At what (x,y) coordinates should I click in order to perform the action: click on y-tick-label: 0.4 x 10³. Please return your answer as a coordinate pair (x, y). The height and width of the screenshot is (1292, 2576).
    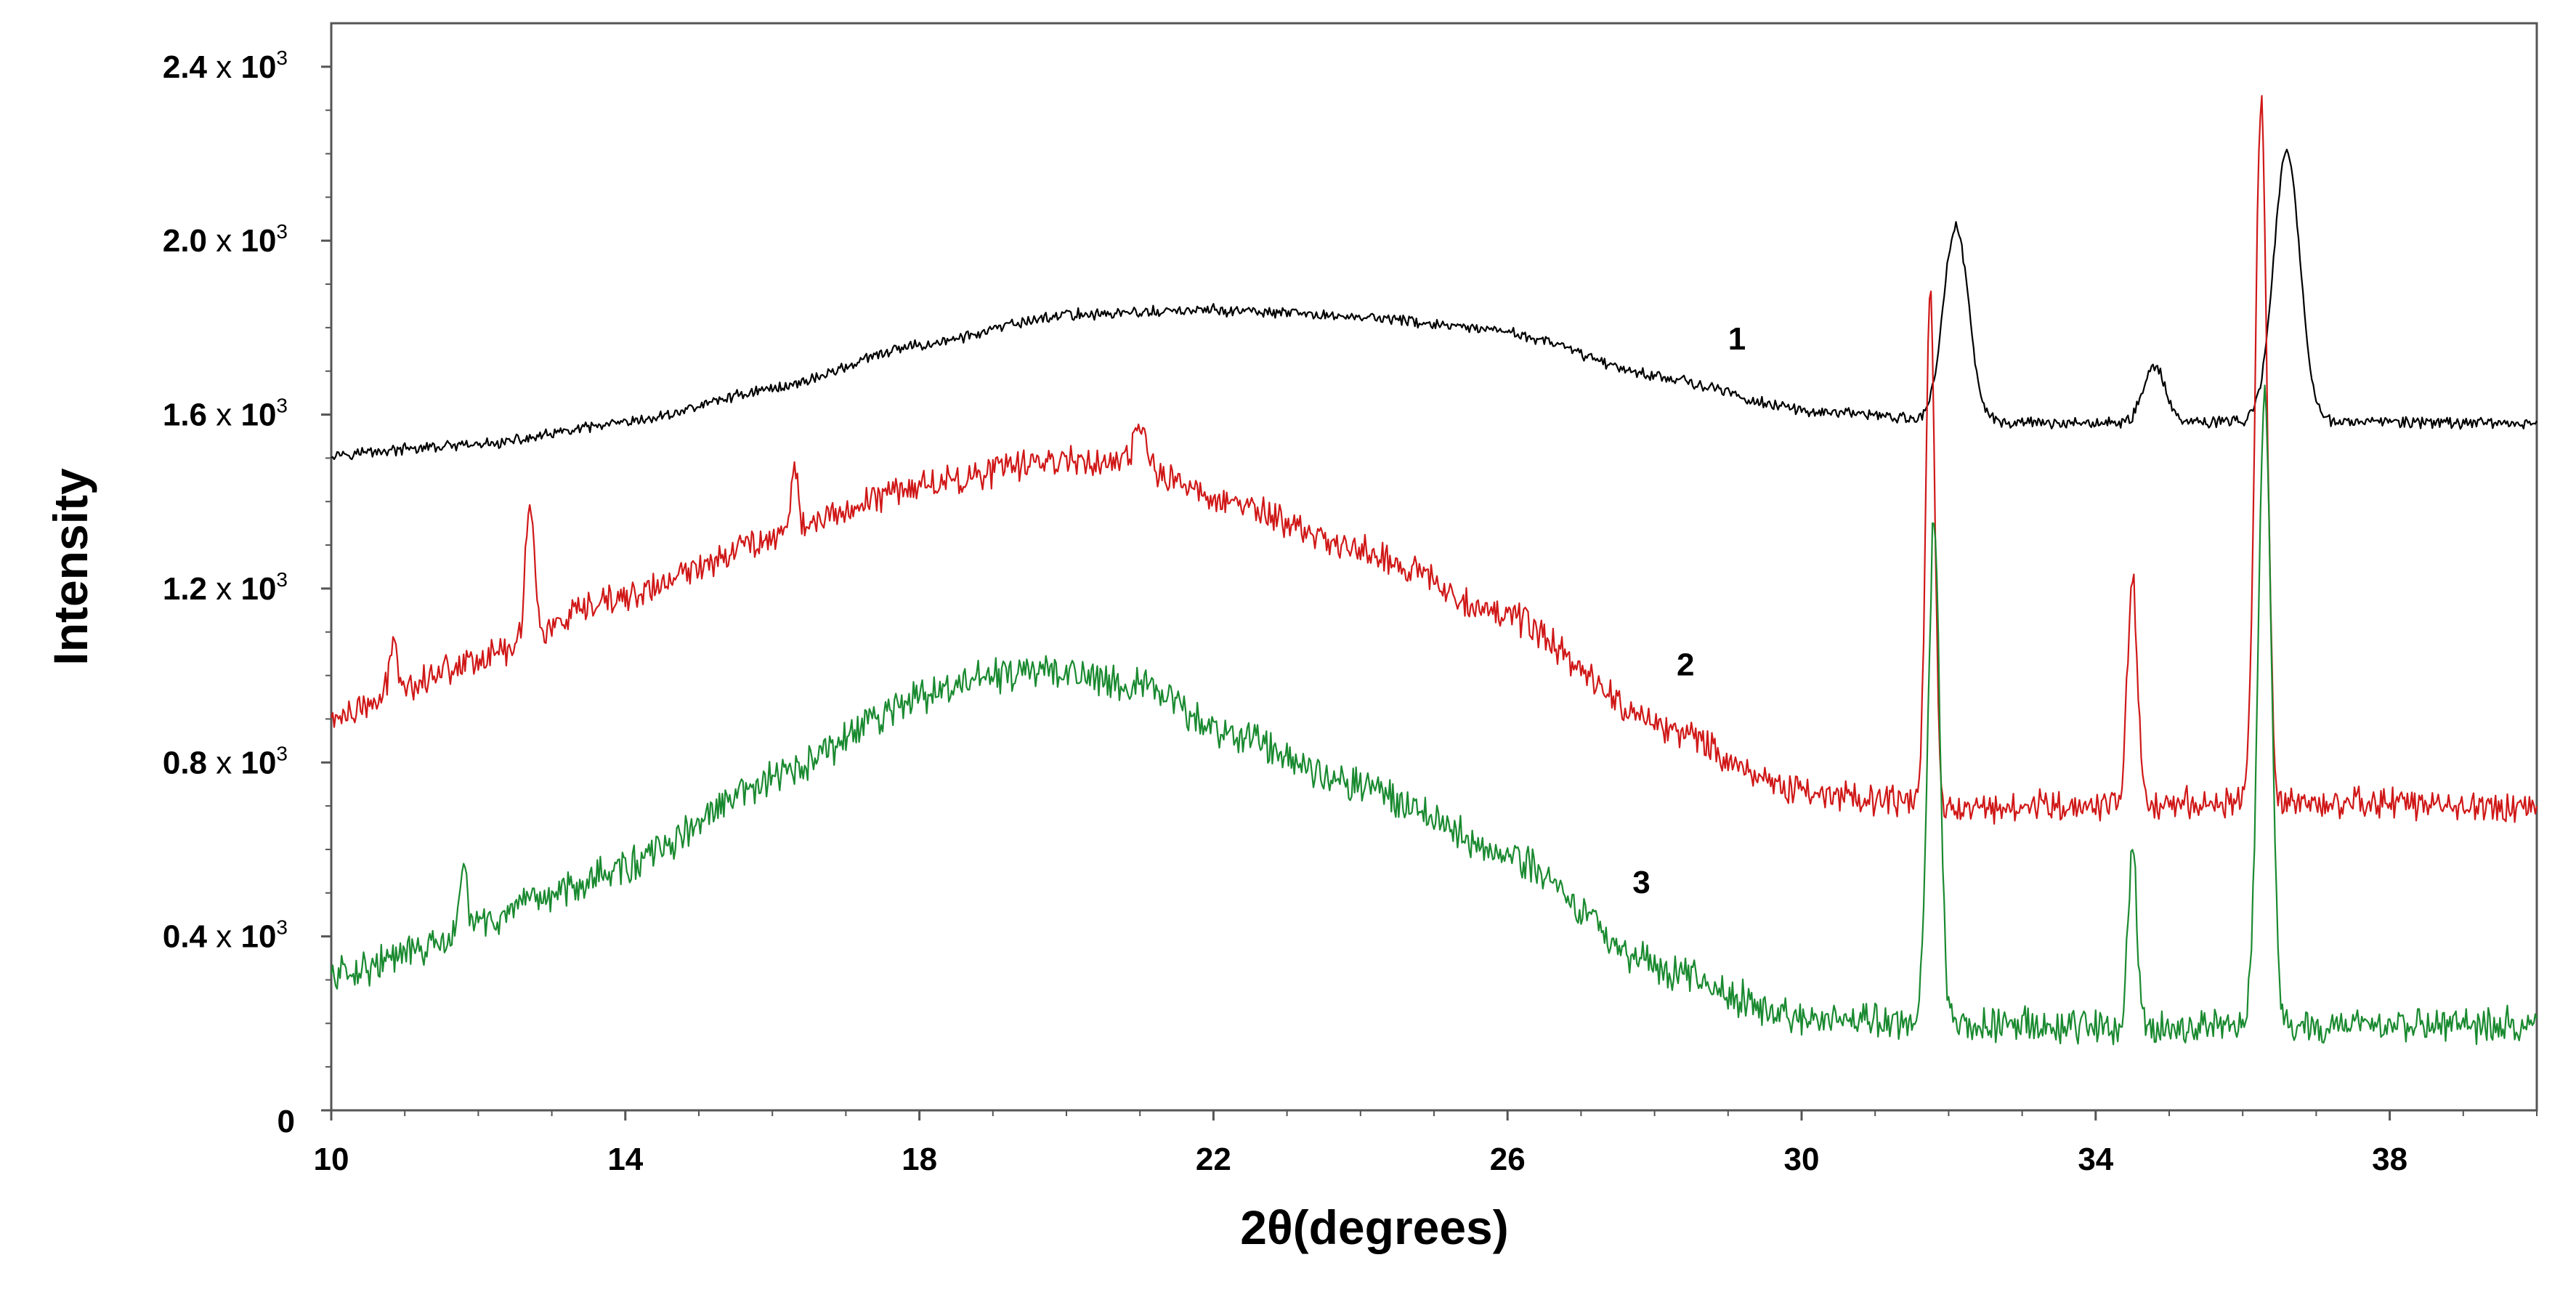
    Looking at the image, I should click on (225, 935).